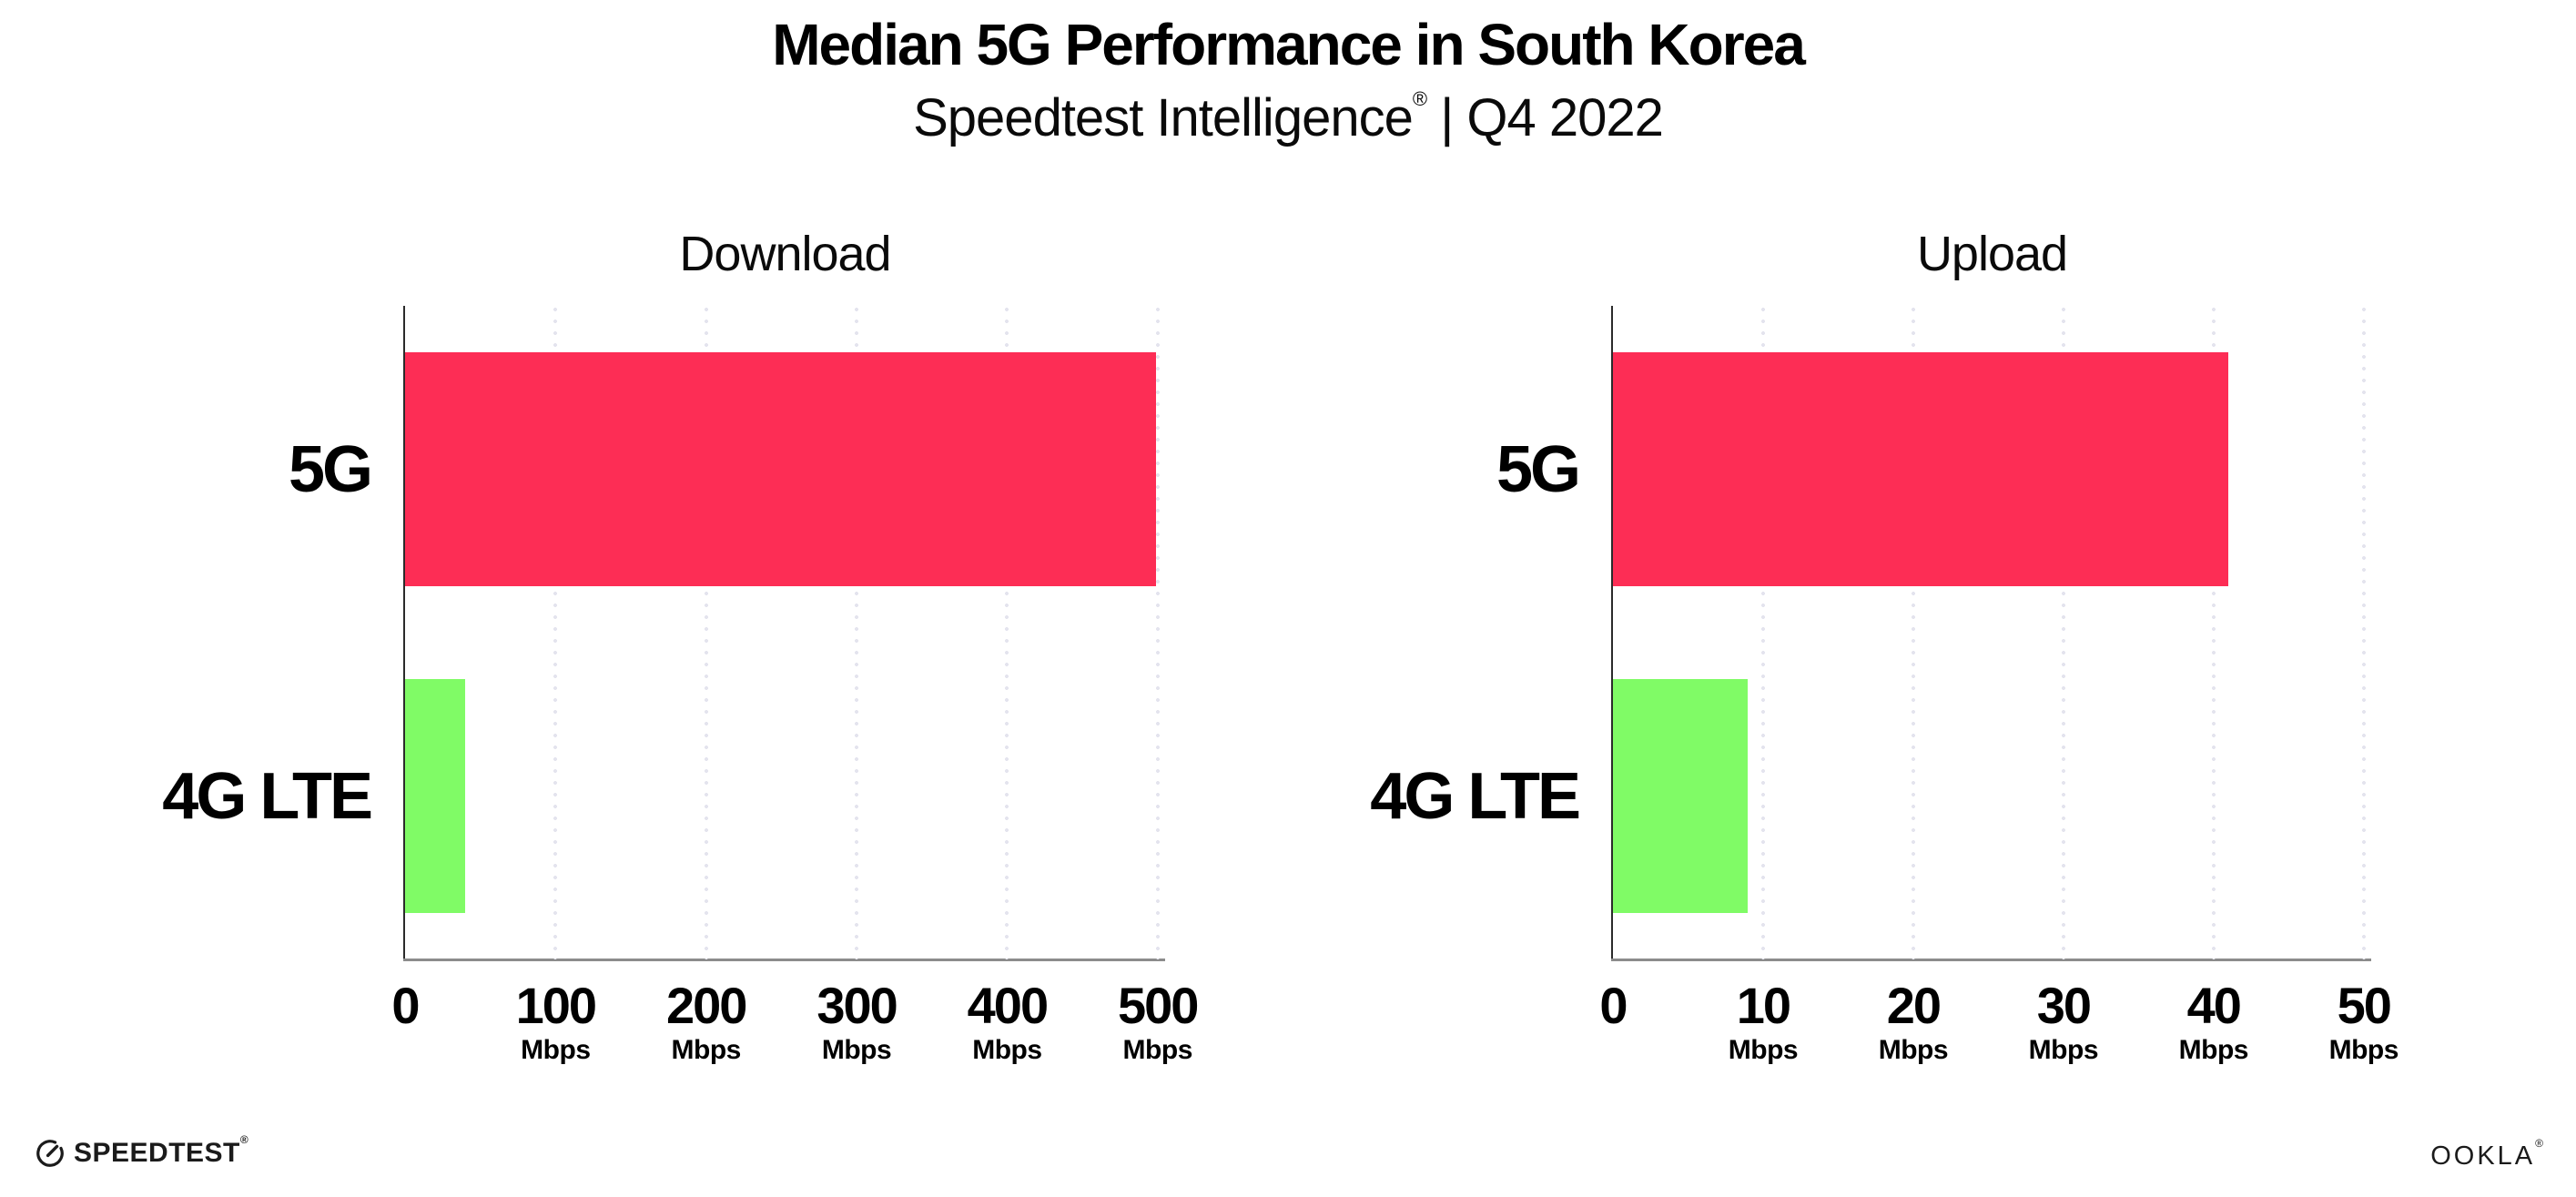  What do you see at coordinates (795, 1042) in the screenshot?
I see `download-x-axis-ticks: 0 100 Mbps 200 Mbps 300 Mbps 400 Mbps 500 Mbps` at bounding box center [795, 1042].